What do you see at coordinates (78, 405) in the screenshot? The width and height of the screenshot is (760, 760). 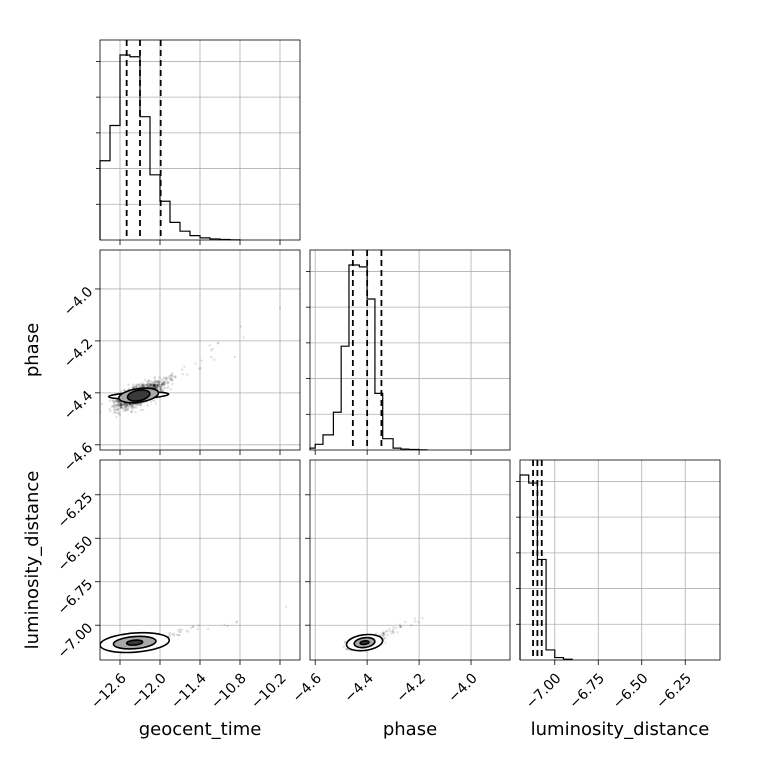 I see `y-tick-label: −4.4` at bounding box center [78, 405].